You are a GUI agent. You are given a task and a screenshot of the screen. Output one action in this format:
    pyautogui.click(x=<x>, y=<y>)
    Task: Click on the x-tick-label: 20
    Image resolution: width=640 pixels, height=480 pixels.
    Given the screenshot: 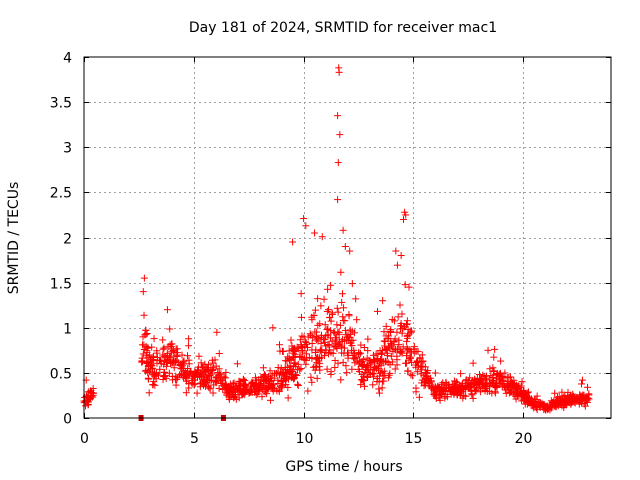 What is the action you would take?
    pyautogui.click(x=524, y=439)
    